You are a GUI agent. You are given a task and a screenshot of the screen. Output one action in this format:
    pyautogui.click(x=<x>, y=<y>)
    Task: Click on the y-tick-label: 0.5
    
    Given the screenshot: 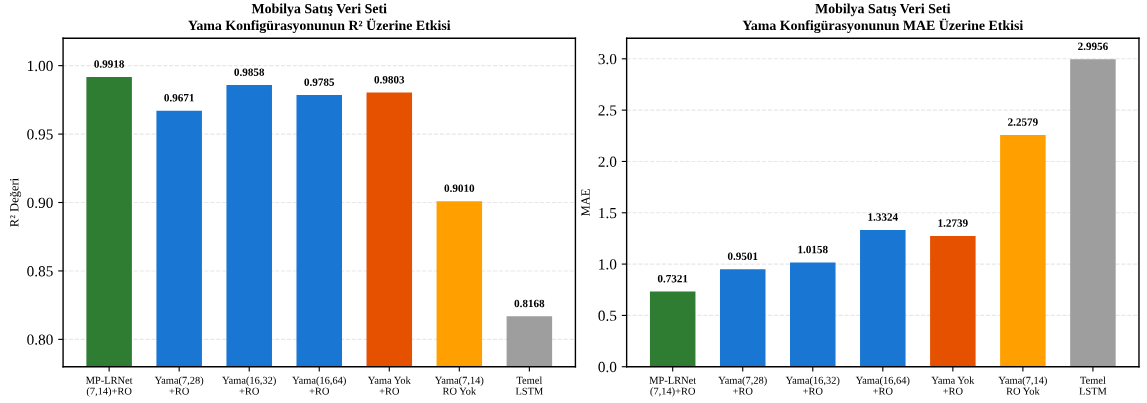 What is the action you would take?
    pyautogui.click(x=607, y=315)
    